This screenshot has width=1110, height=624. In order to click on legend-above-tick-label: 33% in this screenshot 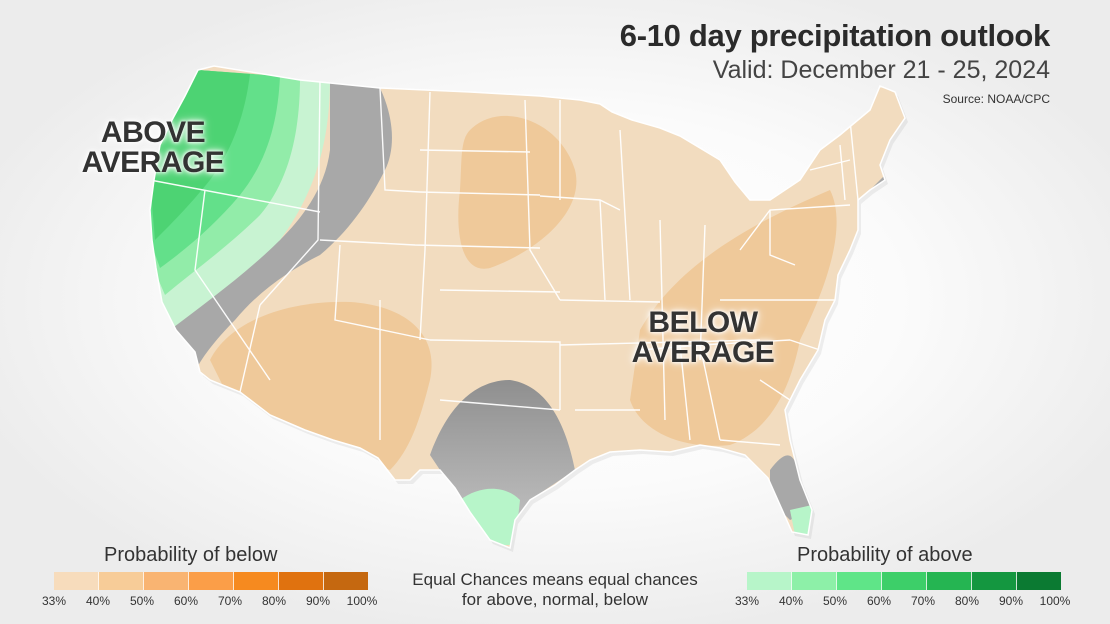, I will do `click(747, 601)`.